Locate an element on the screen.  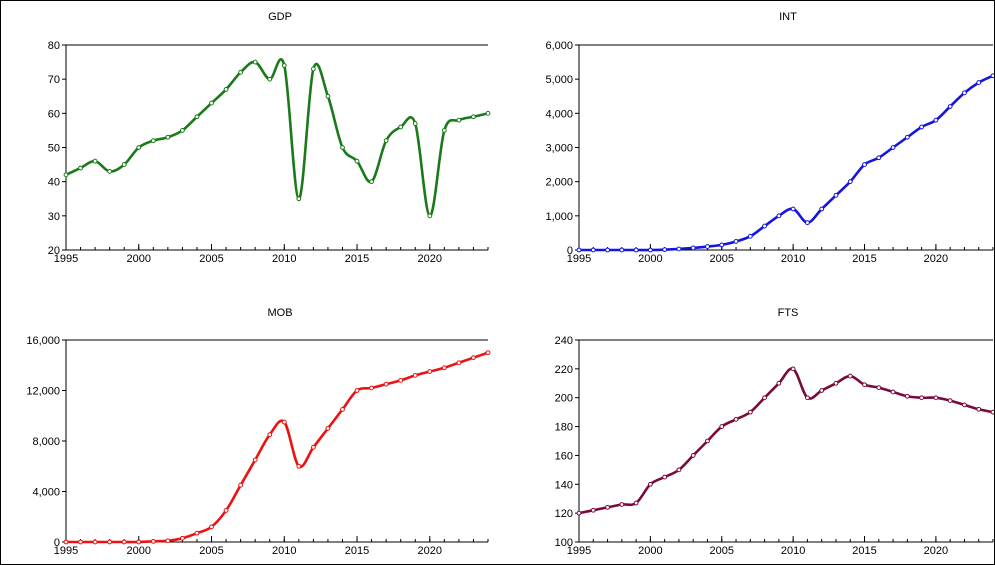
y-tick-label: 200 is located at coordinates (564, 399).